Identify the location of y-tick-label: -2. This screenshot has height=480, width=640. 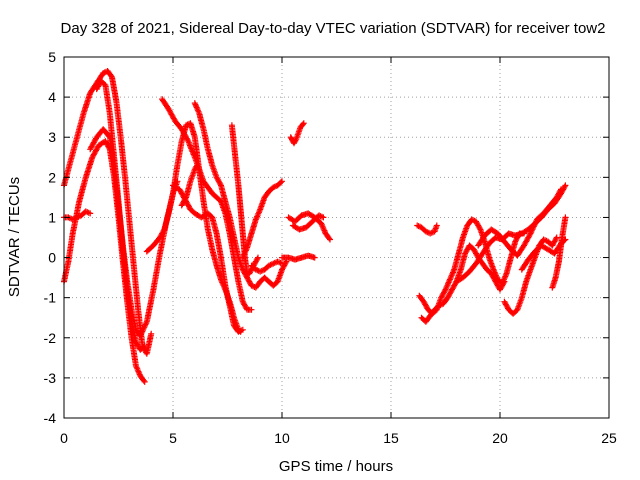
(50, 338).